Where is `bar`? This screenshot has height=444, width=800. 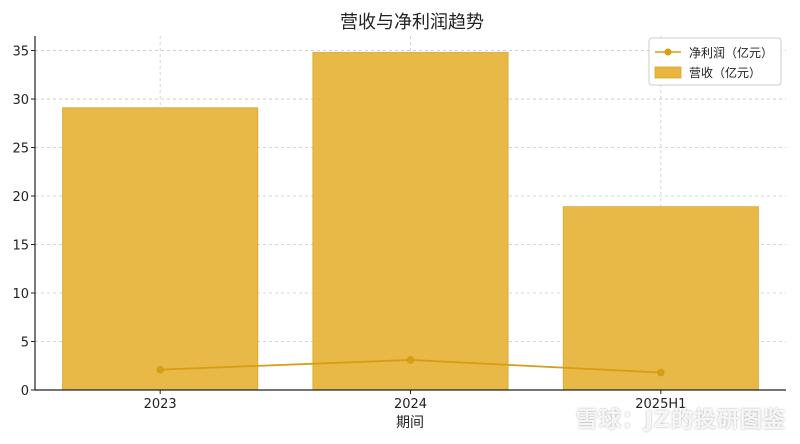 bar is located at coordinates (660, 298).